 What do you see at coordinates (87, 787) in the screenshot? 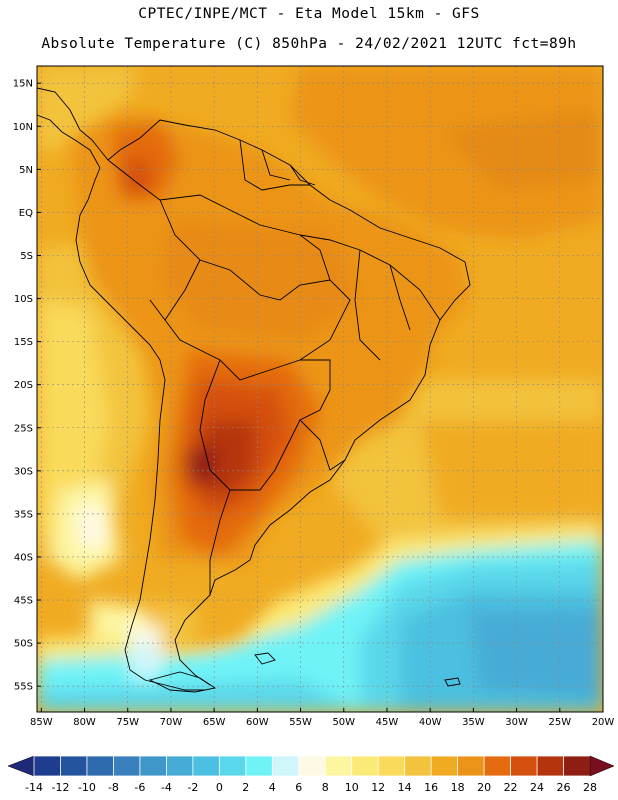
I see `colorbar-label: -10` at bounding box center [87, 787].